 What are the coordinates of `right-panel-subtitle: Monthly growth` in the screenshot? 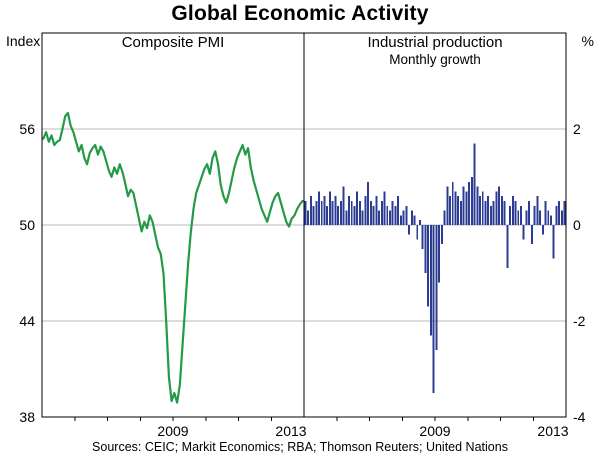 It's located at (435, 59).